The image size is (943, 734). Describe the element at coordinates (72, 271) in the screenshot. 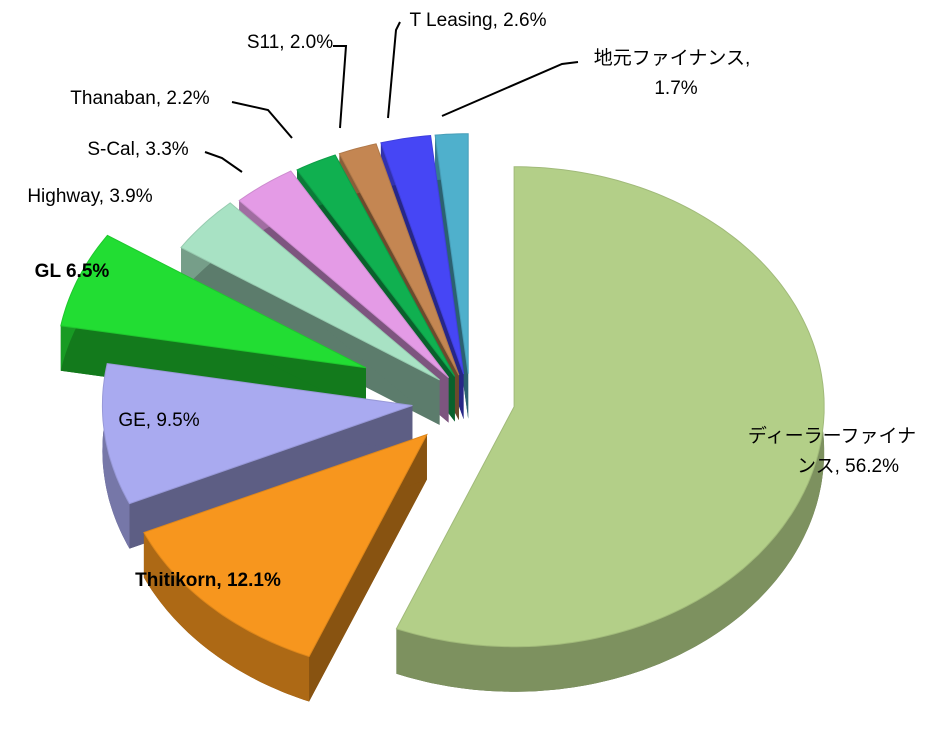

I see `data-label: GL 6.5%` at that location.